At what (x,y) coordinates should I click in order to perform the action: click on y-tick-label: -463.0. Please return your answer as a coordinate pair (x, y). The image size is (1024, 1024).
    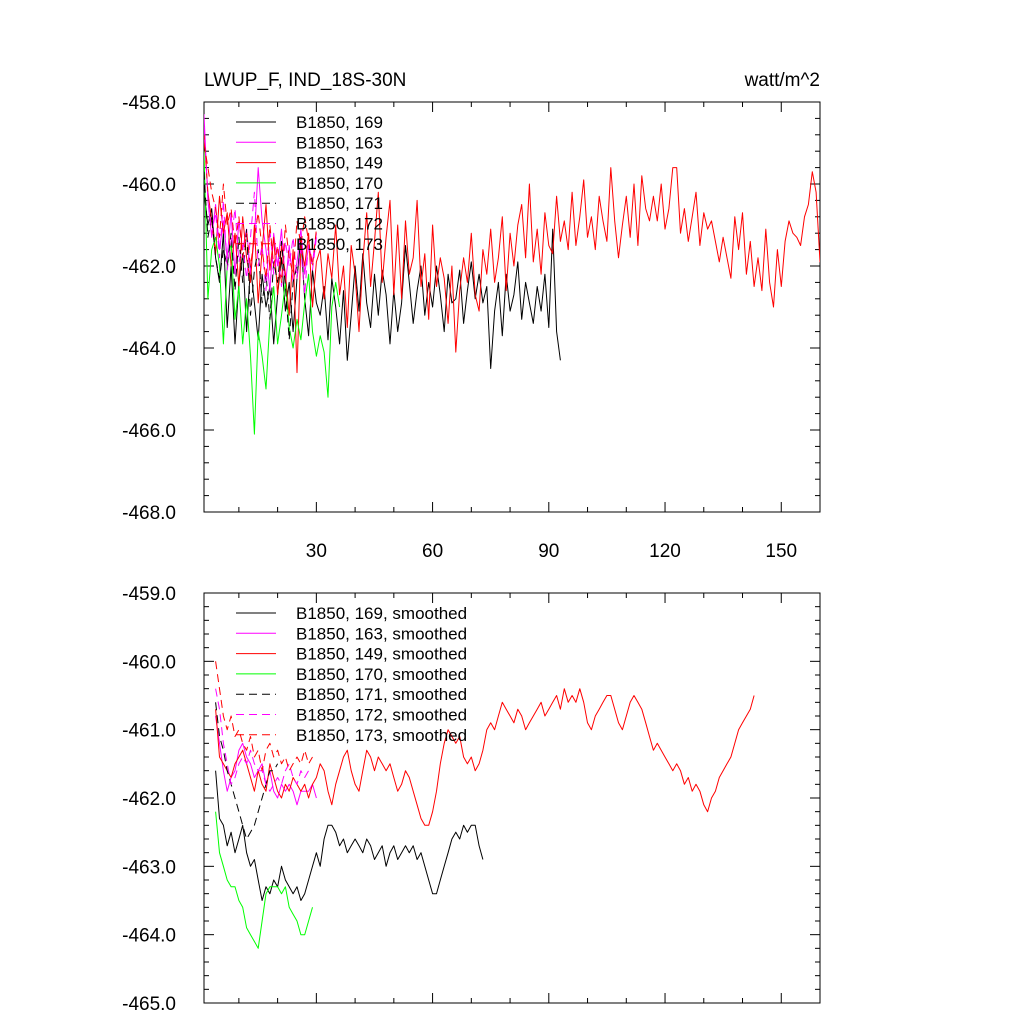
    Looking at the image, I should click on (149, 867).